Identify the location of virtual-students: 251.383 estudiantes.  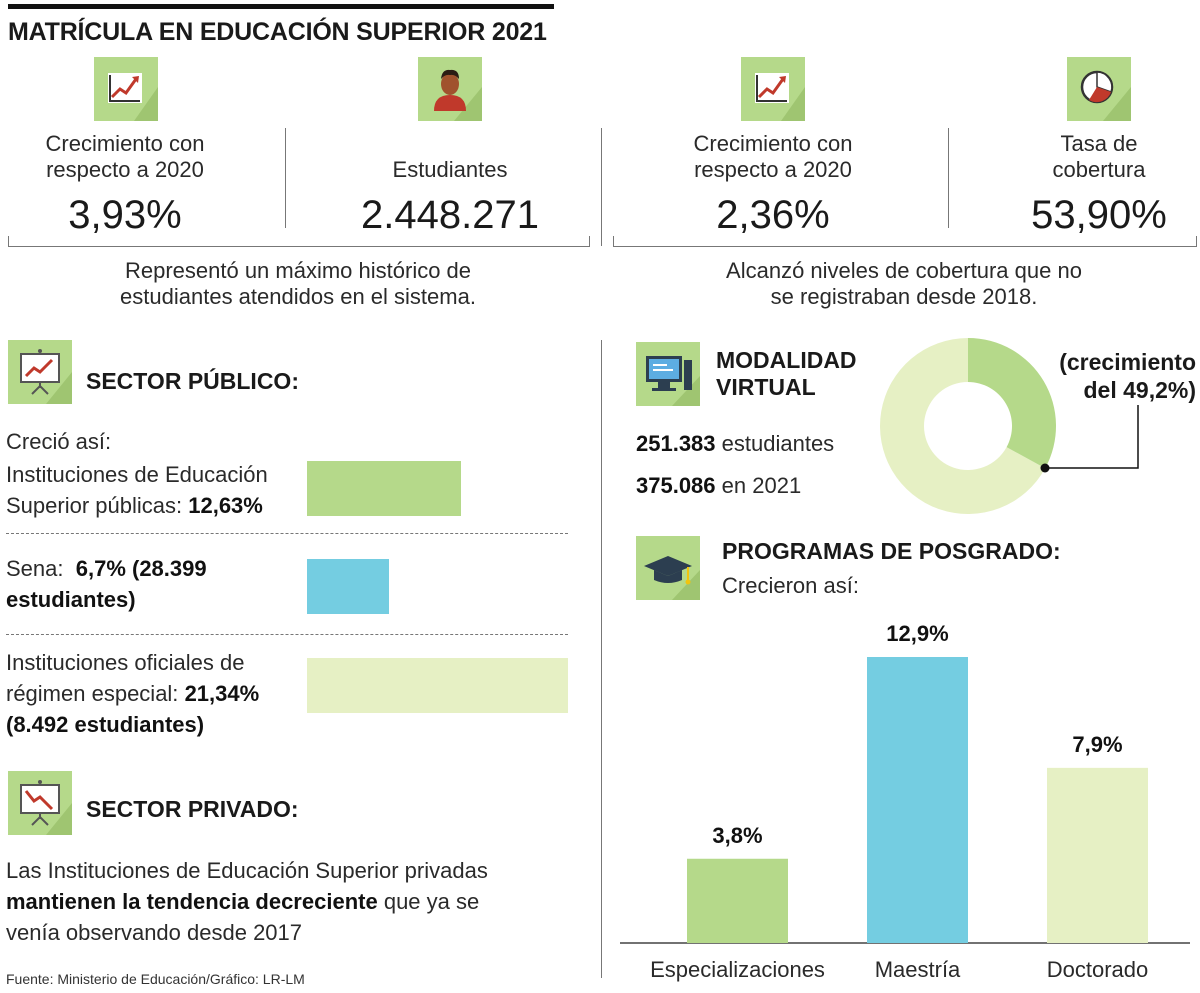
(735, 443).